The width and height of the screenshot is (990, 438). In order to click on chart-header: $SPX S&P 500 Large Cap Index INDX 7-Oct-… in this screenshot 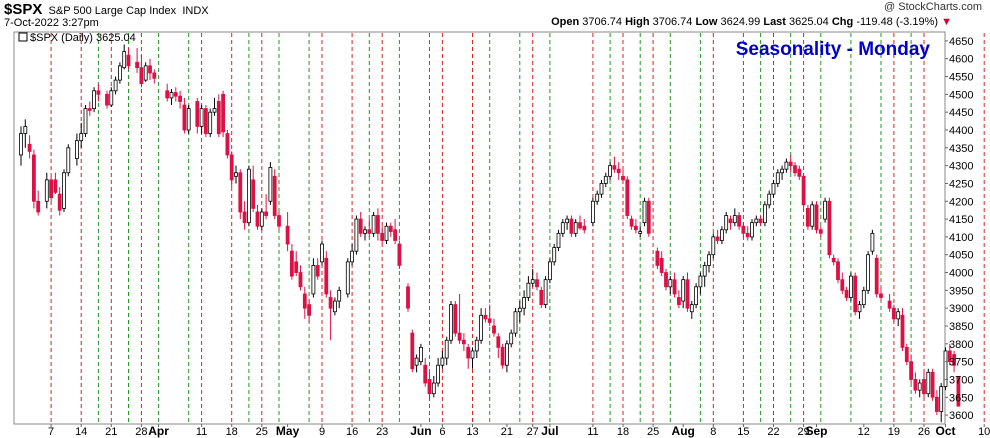, I will do `click(495, 16)`.